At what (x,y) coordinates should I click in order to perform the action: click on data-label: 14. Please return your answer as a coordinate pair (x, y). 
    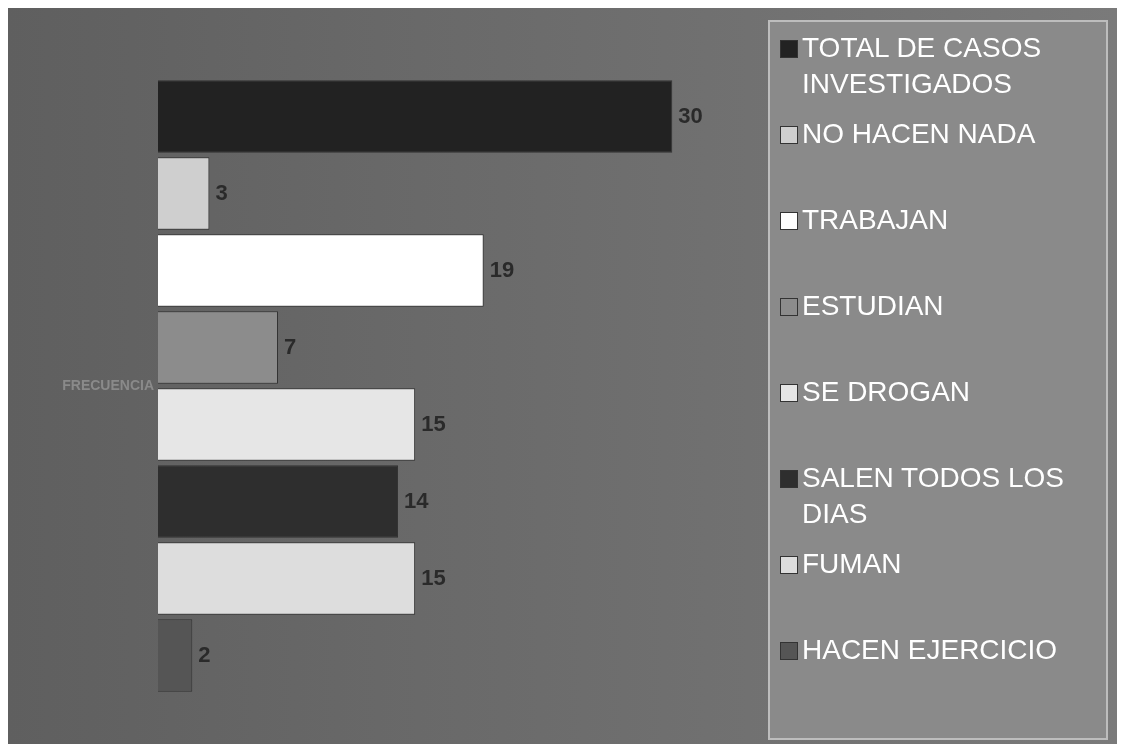
    Looking at the image, I should click on (417, 500).